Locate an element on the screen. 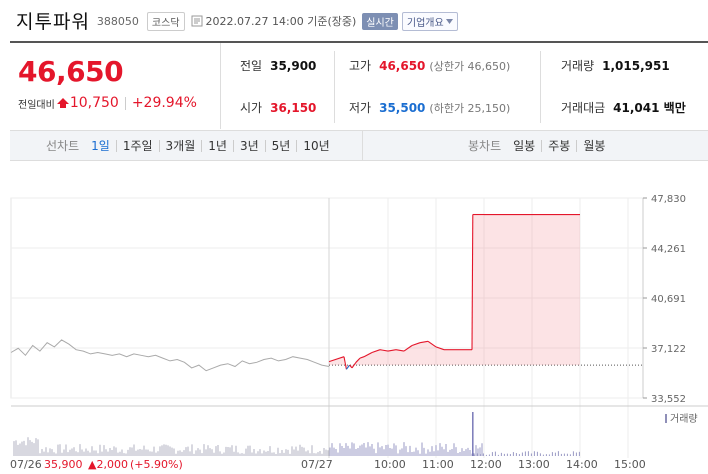 This screenshot has height=474, width=708. timestamp: 2022.07.27 14:00 기준(장중) is located at coordinates (281, 21).